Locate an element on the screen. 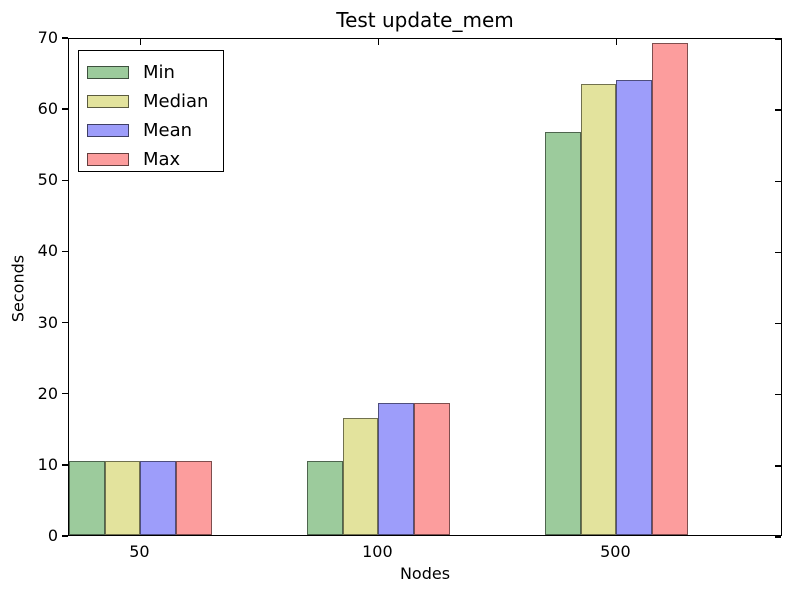 This screenshot has width=800, height=600. legend-swatch-max is located at coordinates (108, 159).